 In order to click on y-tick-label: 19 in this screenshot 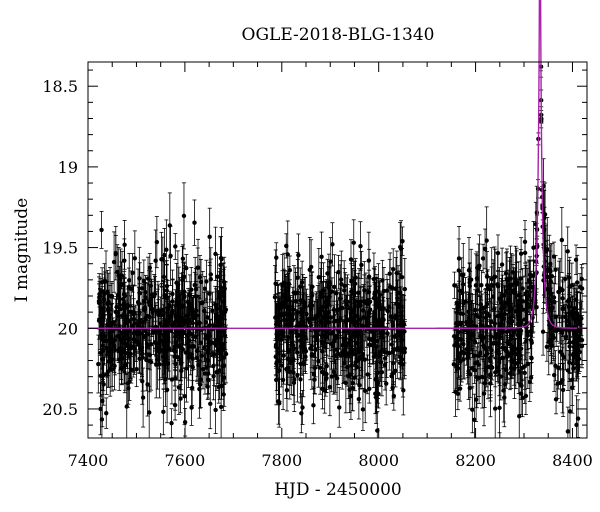, I will do `click(68, 167)`.